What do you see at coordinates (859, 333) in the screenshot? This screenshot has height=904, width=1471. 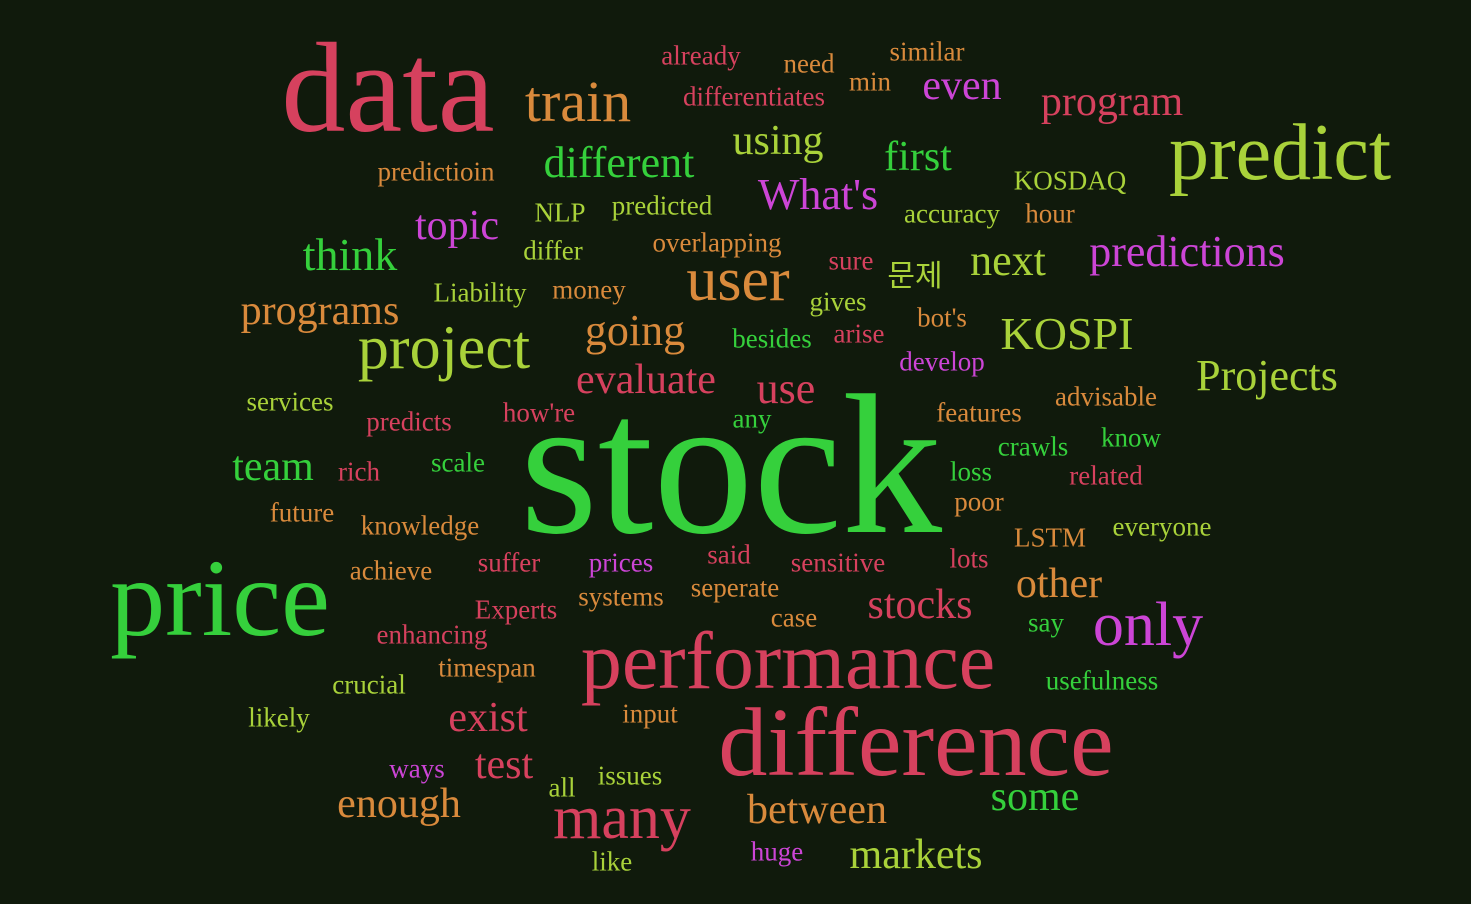 I see `word-arise: arise` at bounding box center [859, 333].